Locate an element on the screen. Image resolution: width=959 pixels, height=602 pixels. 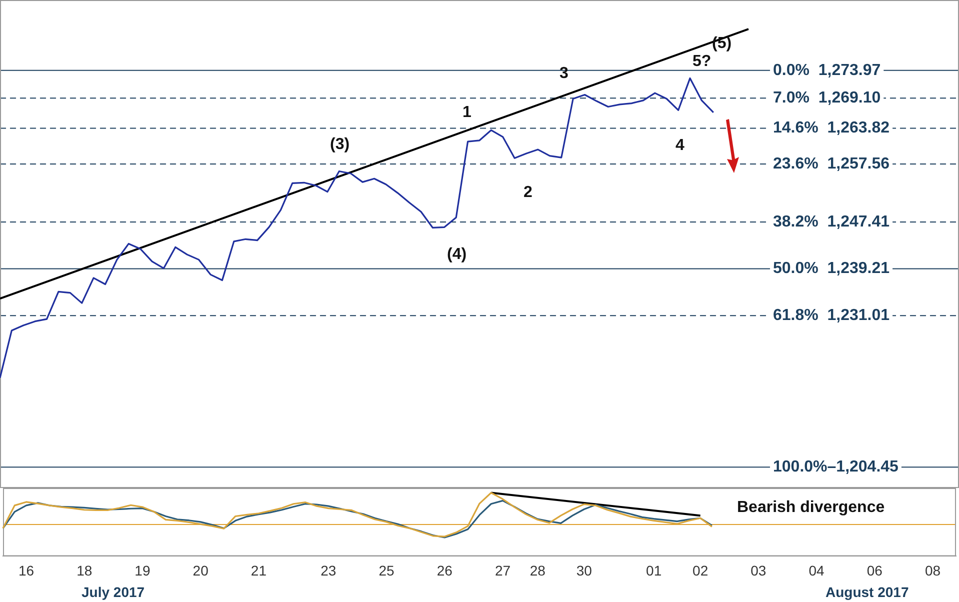
ref-line-label: 61.8% 1,231.01 is located at coordinates (831, 315).